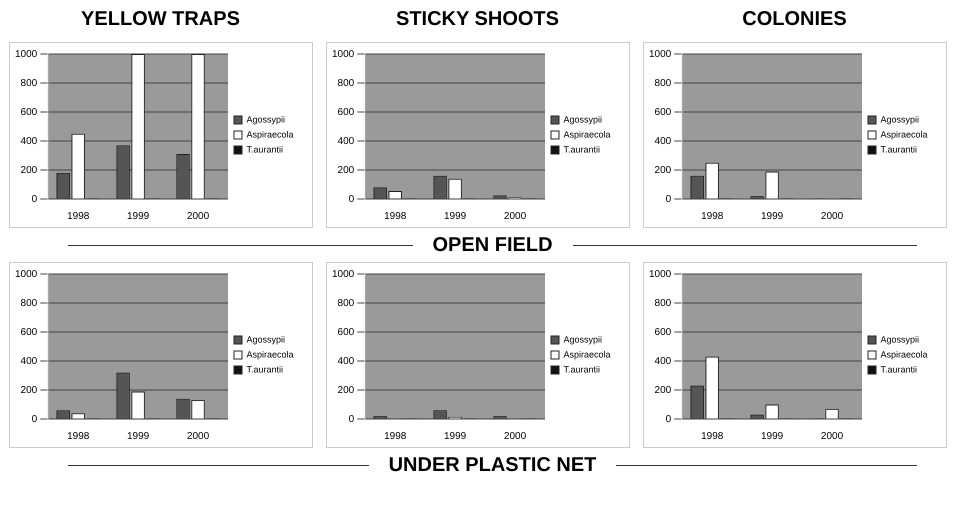  Describe the element at coordinates (160, 20) in the screenshot. I see `chart-title: YELLOW TRAPS` at that location.